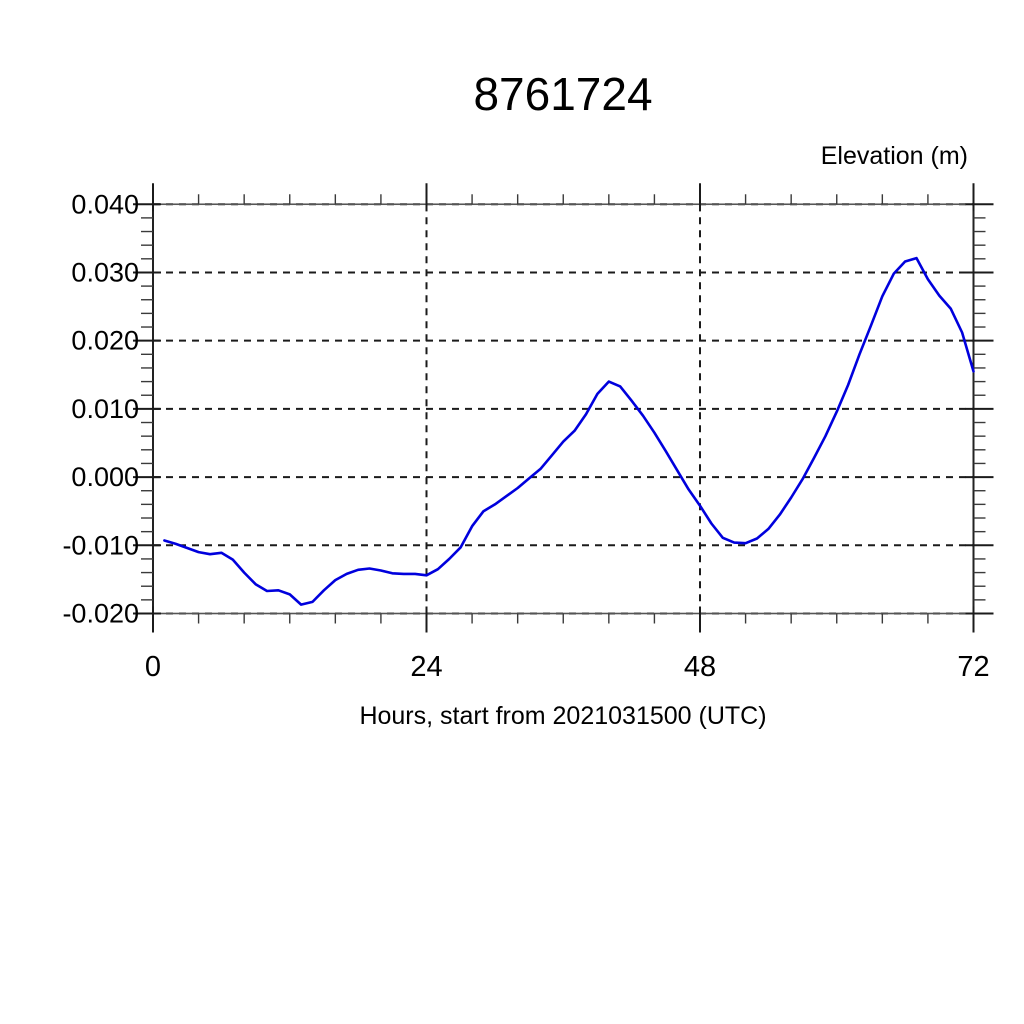 The width and height of the screenshot is (1024, 1024). Describe the element at coordinates (894, 156) in the screenshot. I see `y-axis-unit-label: Elevation (m)` at that location.